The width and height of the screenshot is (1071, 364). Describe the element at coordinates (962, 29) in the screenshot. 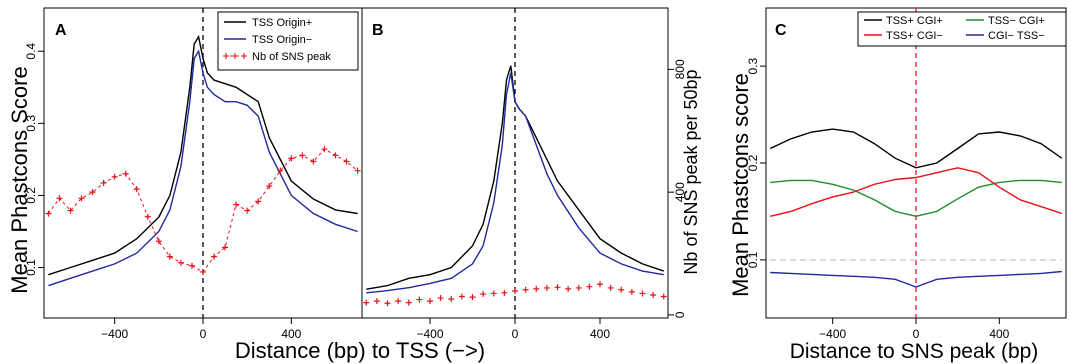

I see `panel-c-legend-box` at that location.